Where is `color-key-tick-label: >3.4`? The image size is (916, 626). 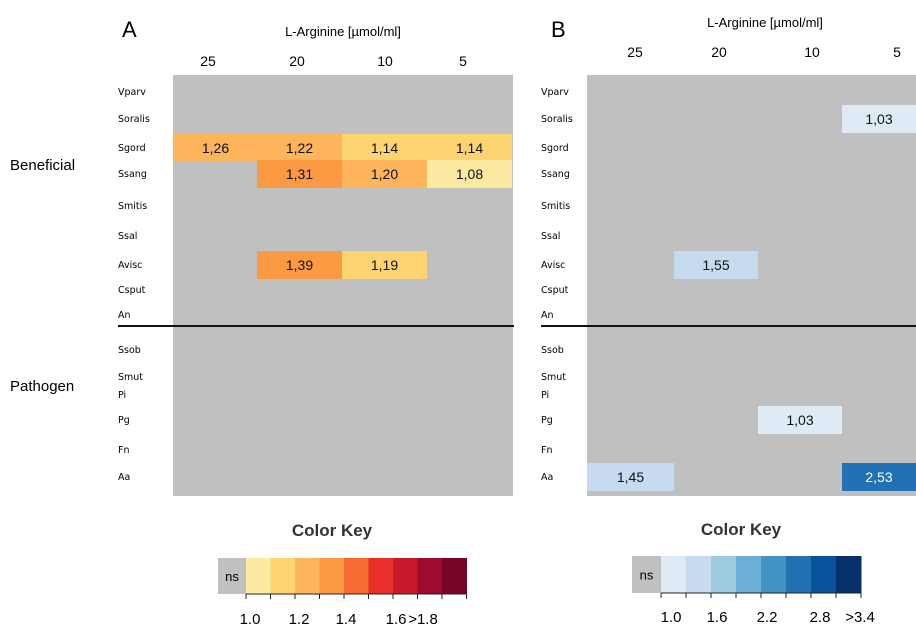
color-key-tick-label: >3.4 is located at coordinates (860, 617).